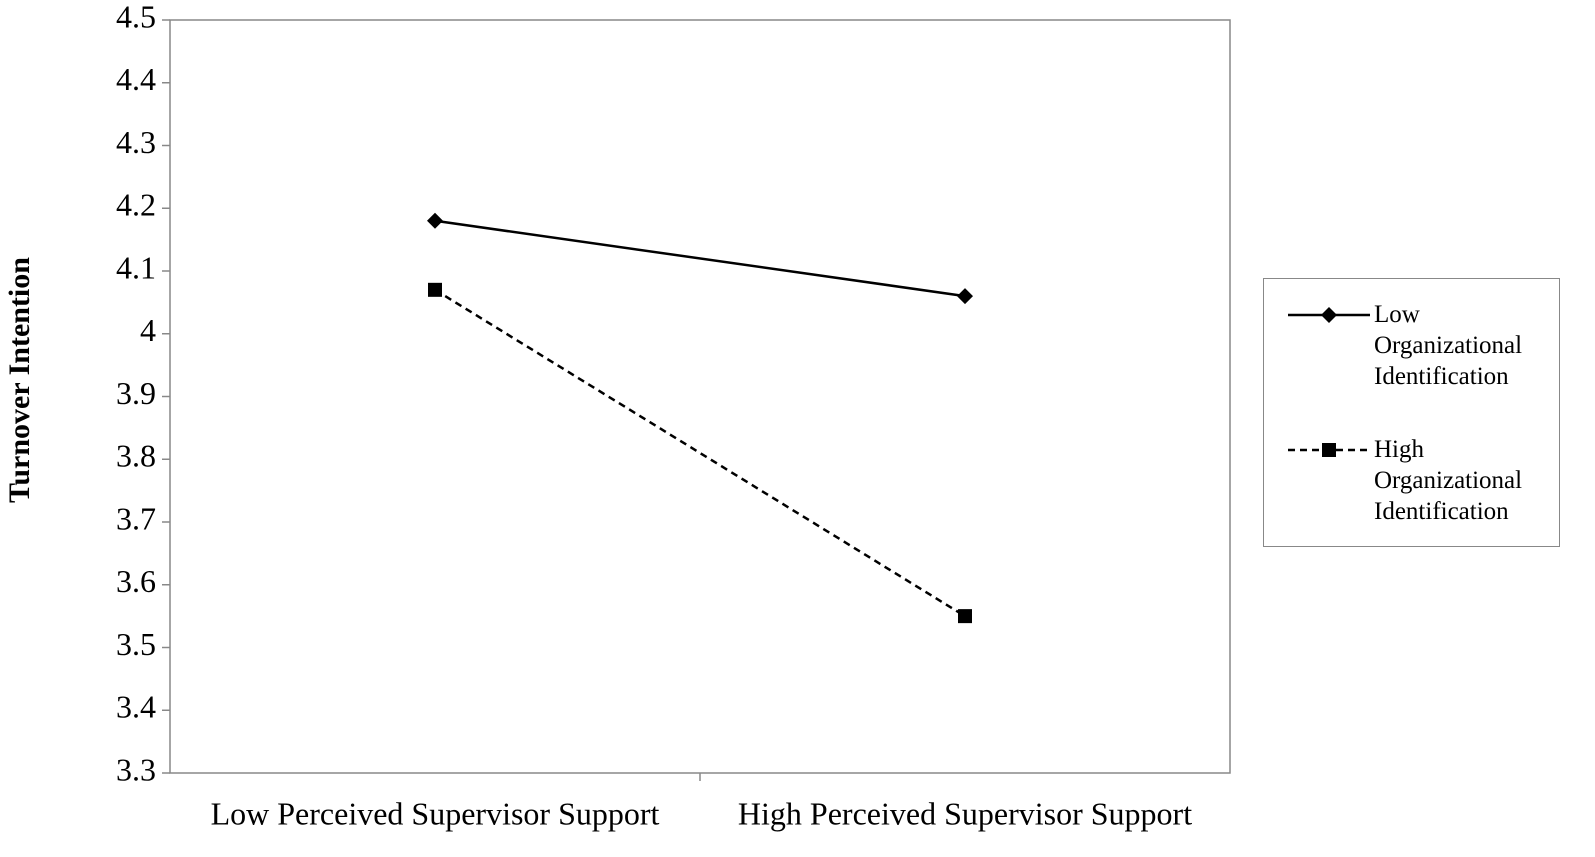 The height and width of the screenshot is (857, 1595). What do you see at coordinates (136, 581) in the screenshot?
I see `y-tick-label: 3.6` at bounding box center [136, 581].